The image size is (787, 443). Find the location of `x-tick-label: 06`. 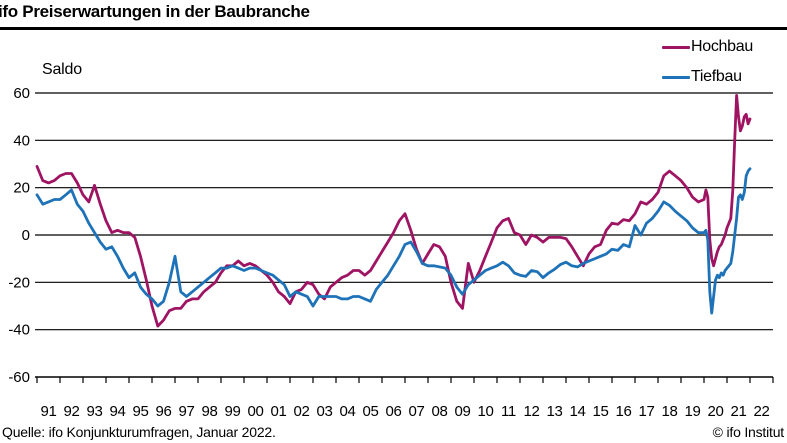

x-tick-label: 06 is located at coordinates (393, 411).